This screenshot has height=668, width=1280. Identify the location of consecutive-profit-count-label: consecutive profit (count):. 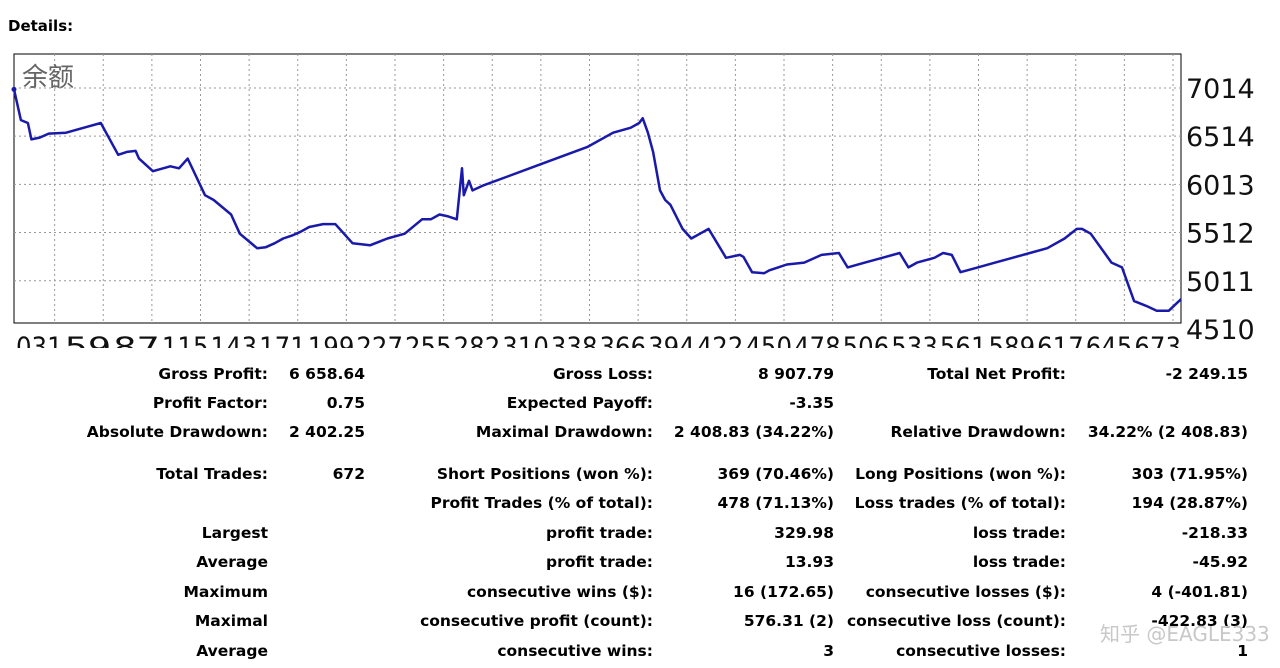
(536, 621).